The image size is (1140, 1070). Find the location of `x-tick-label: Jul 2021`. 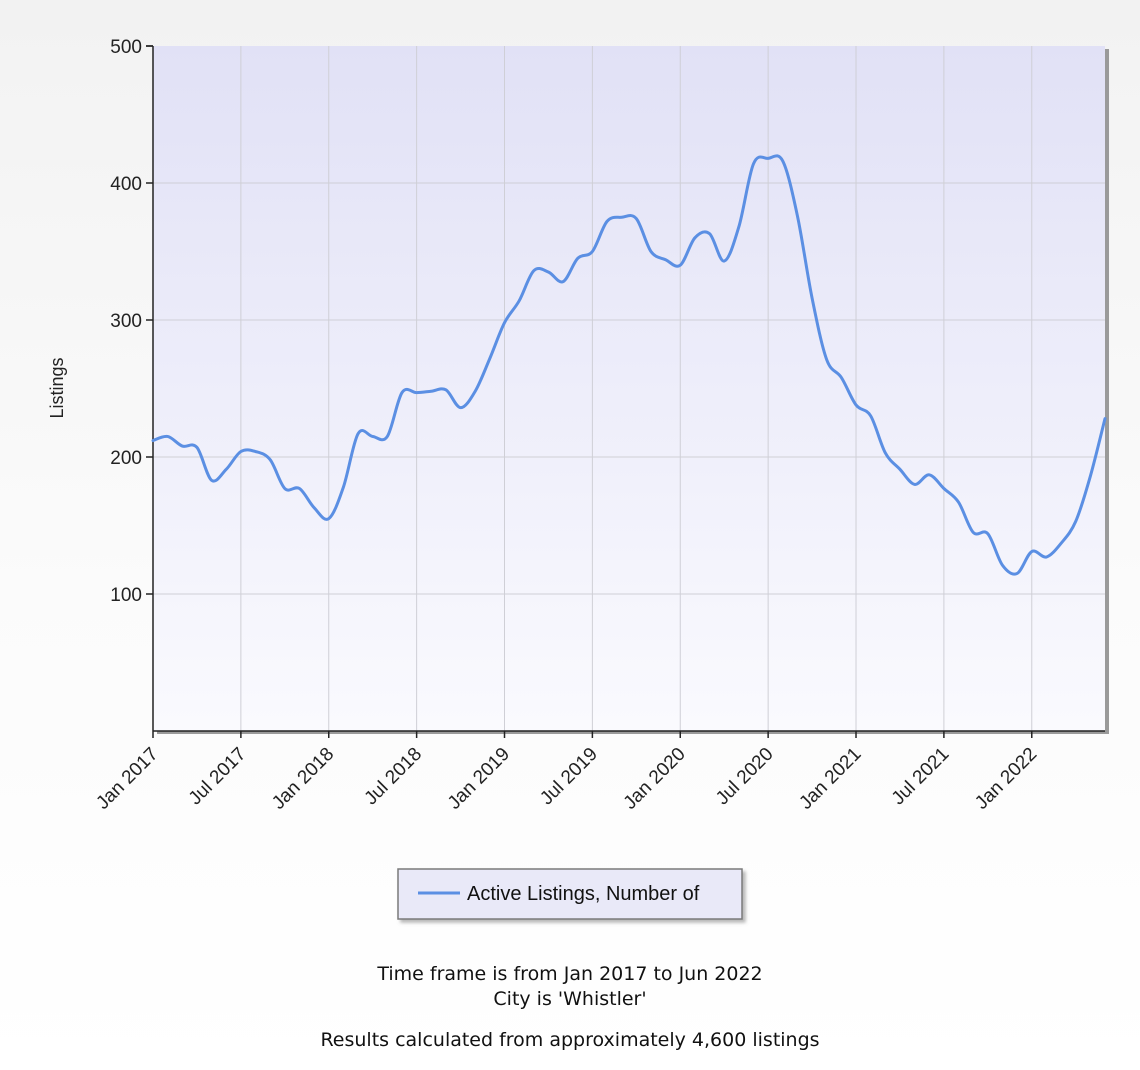

x-tick-label: Jul 2021 is located at coordinates (921, 777).